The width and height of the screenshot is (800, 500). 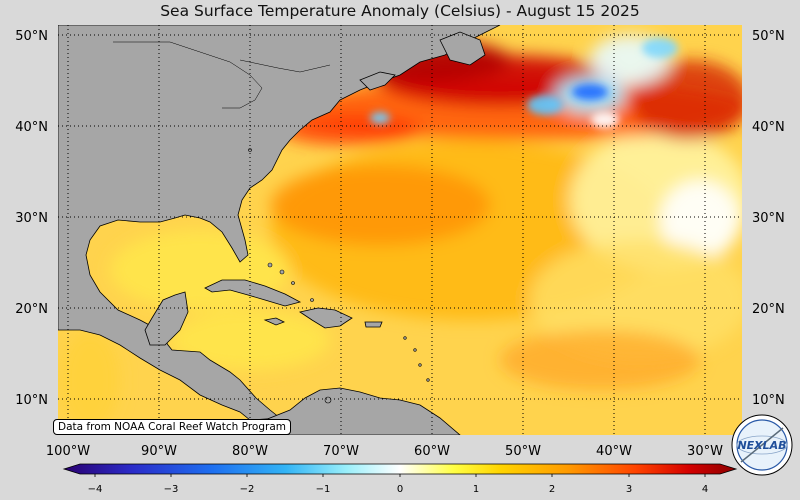 I want to click on lon-label: 60°W, so click(x=432, y=451).